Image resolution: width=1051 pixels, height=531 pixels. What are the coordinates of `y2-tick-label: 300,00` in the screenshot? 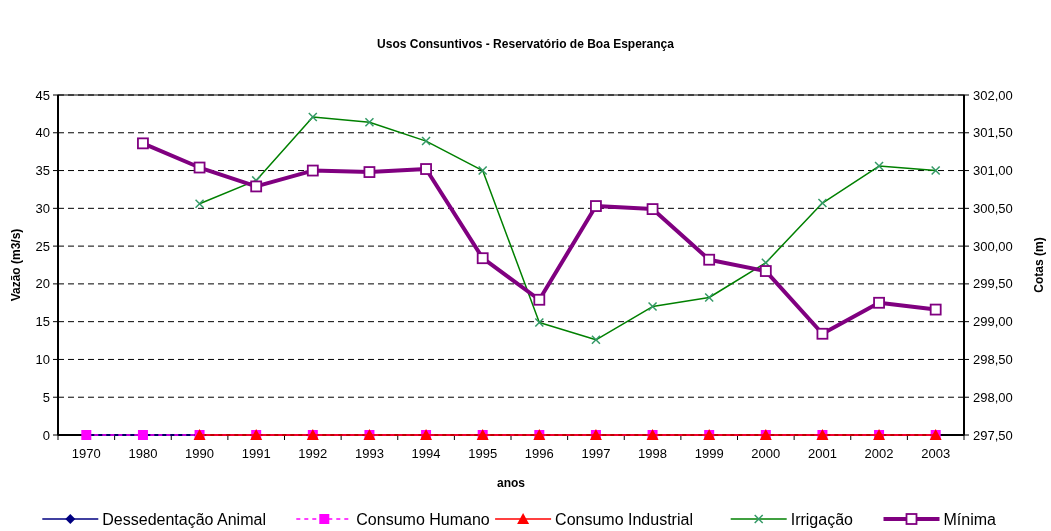 It's located at (993, 246).